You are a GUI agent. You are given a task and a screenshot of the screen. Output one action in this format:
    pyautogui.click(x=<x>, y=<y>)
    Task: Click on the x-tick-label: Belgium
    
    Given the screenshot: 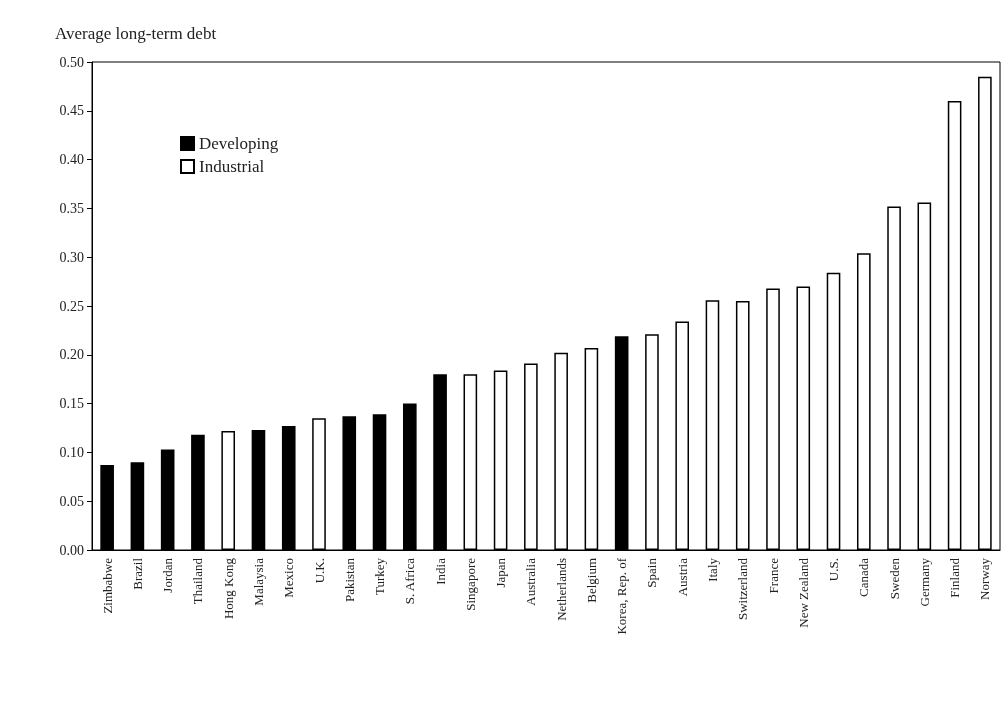 What is the action you would take?
    pyautogui.click(x=591, y=580)
    